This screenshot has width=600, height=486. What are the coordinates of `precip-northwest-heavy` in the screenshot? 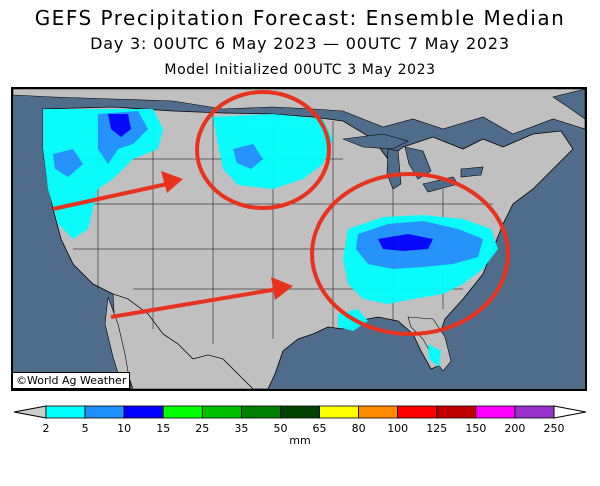 It's located at (119, 125).